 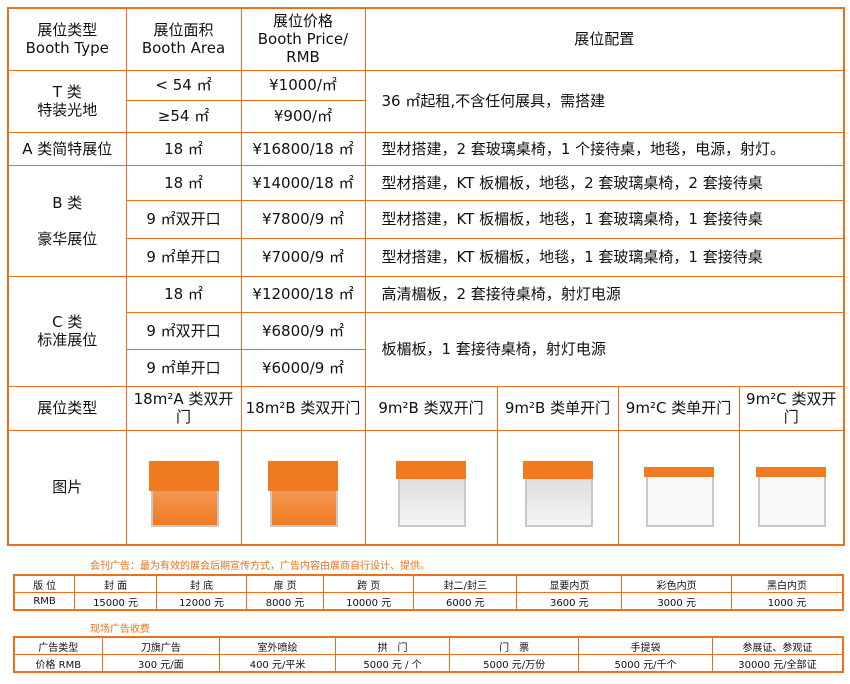 What do you see at coordinates (58, 663) in the screenshot?
I see `onsite-value-cell: 价格 RMB` at bounding box center [58, 663].